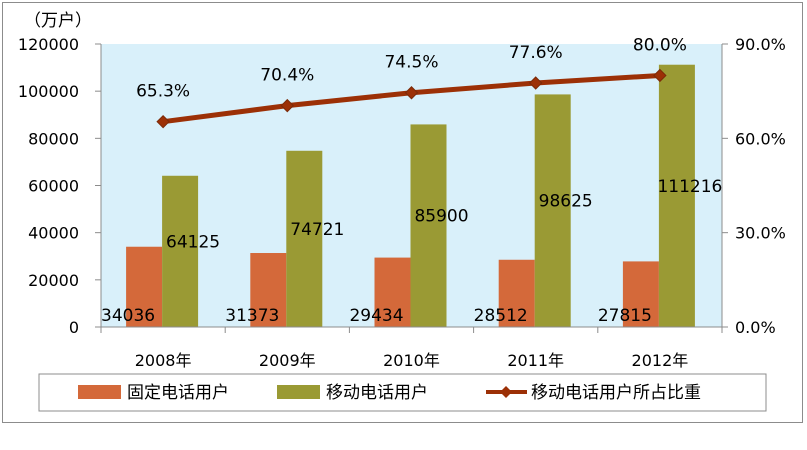 The height and width of the screenshot is (450, 807). I want to click on data-label-share: 74.5%, so click(411, 63).